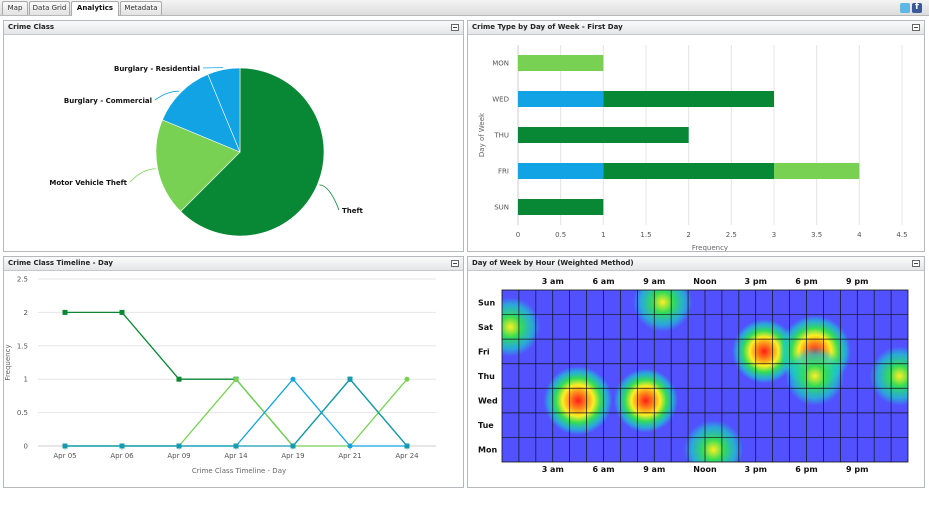 The width and height of the screenshot is (929, 509). What do you see at coordinates (64, 456) in the screenshot?
I see `x-tick-label: Apr 05` at bounding box center [64, 456].